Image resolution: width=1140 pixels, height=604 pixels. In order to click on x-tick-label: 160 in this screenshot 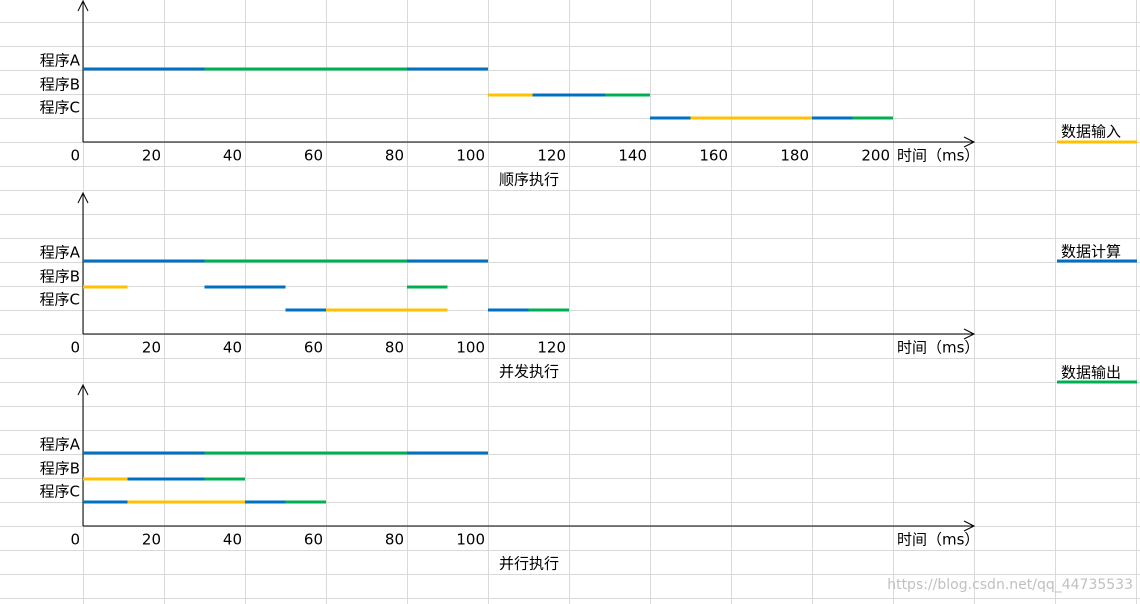, I will do `click(713, 156)`.